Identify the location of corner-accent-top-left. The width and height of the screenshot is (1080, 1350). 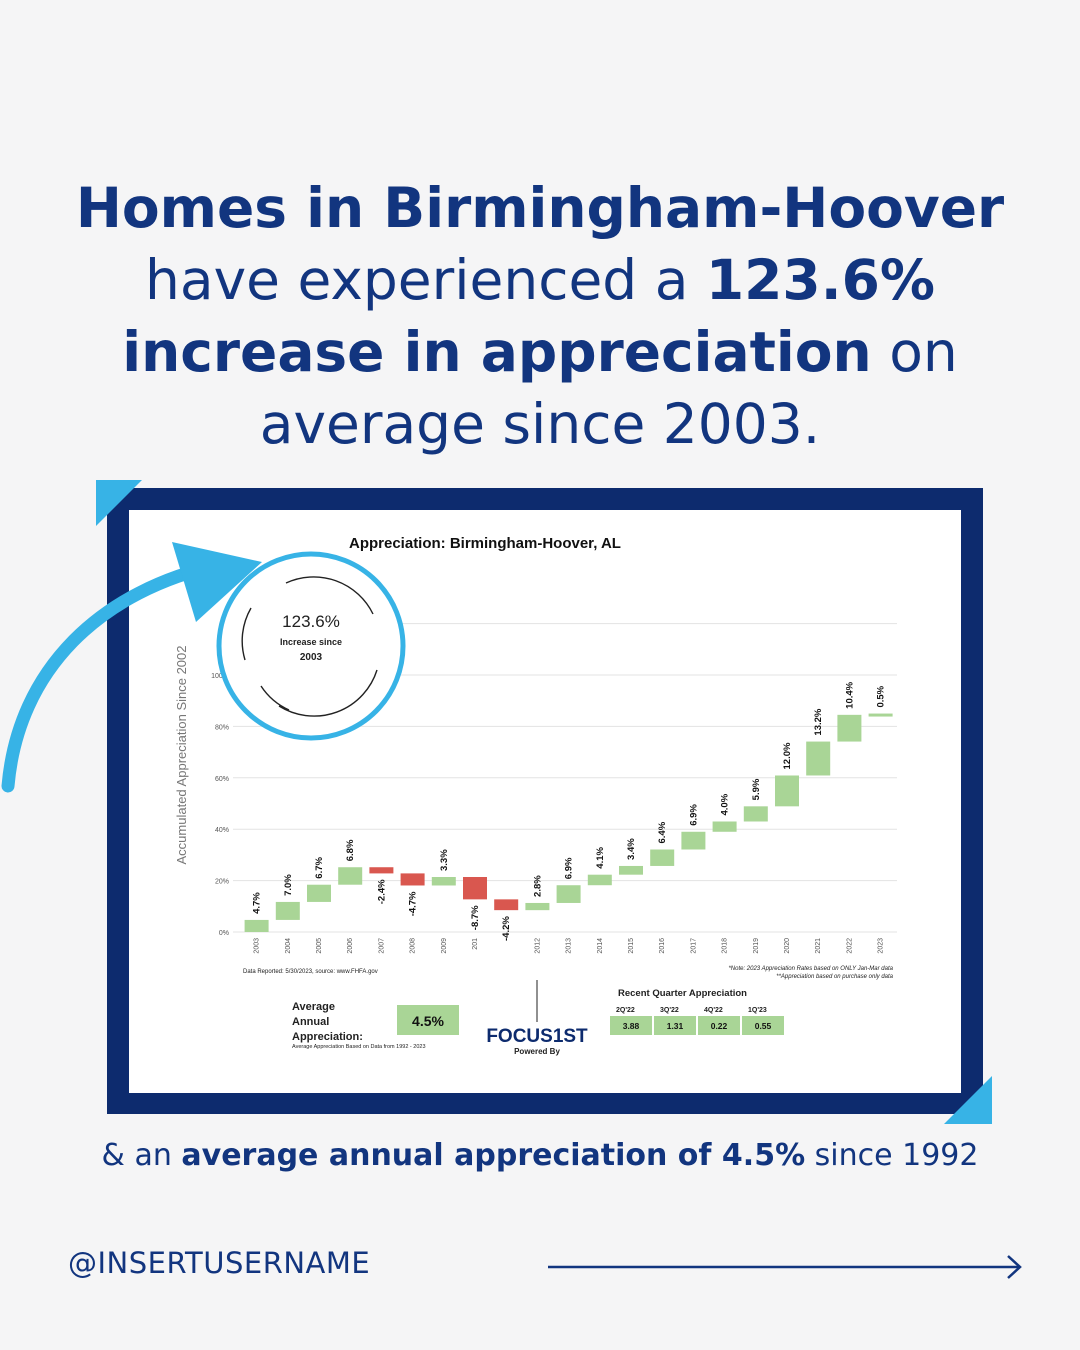
(119, 503).